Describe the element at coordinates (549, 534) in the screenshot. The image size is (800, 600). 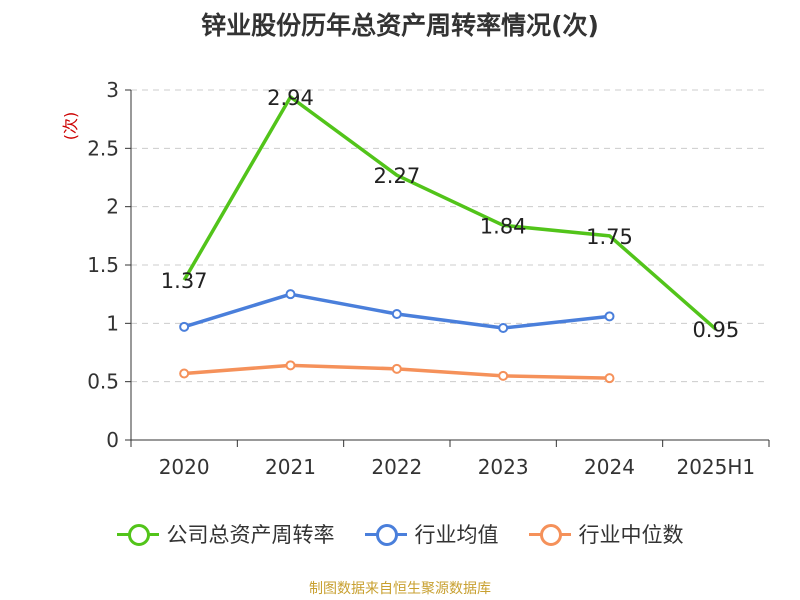
I see `legend-industry-median-marker-icon` at that location.